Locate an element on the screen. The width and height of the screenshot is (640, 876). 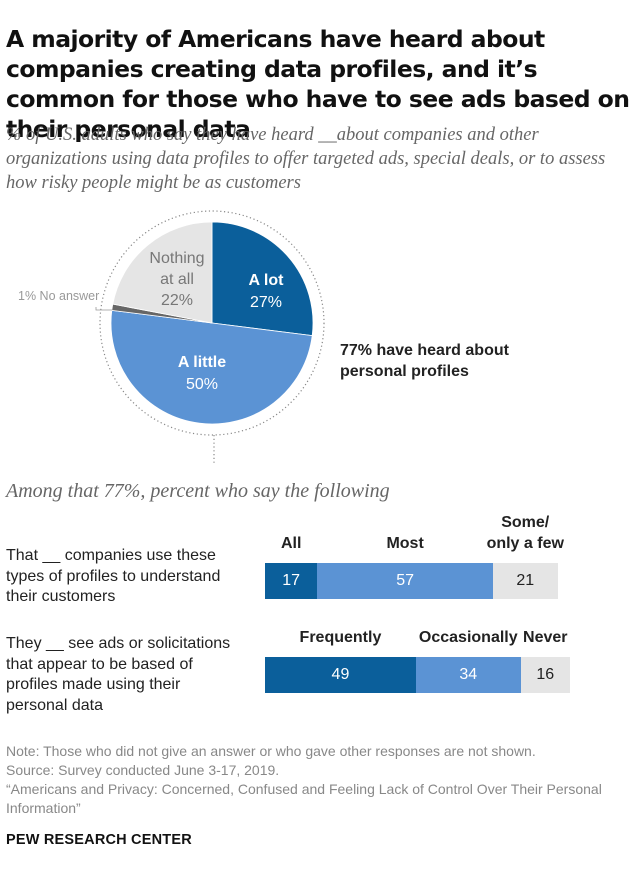
bar-header-line: Occasionally is located at coordinates (468, 637).